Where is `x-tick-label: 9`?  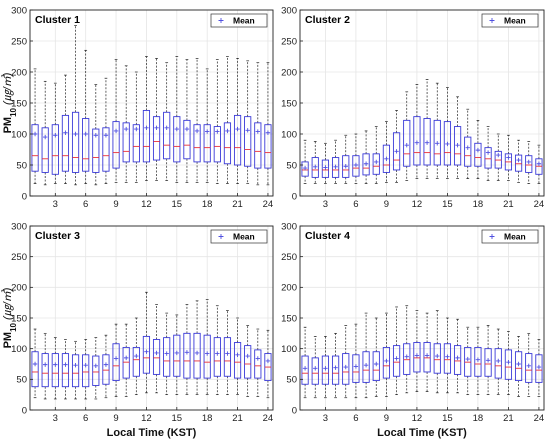
x-tick-label: 9 is located at coordinates (386, 418).